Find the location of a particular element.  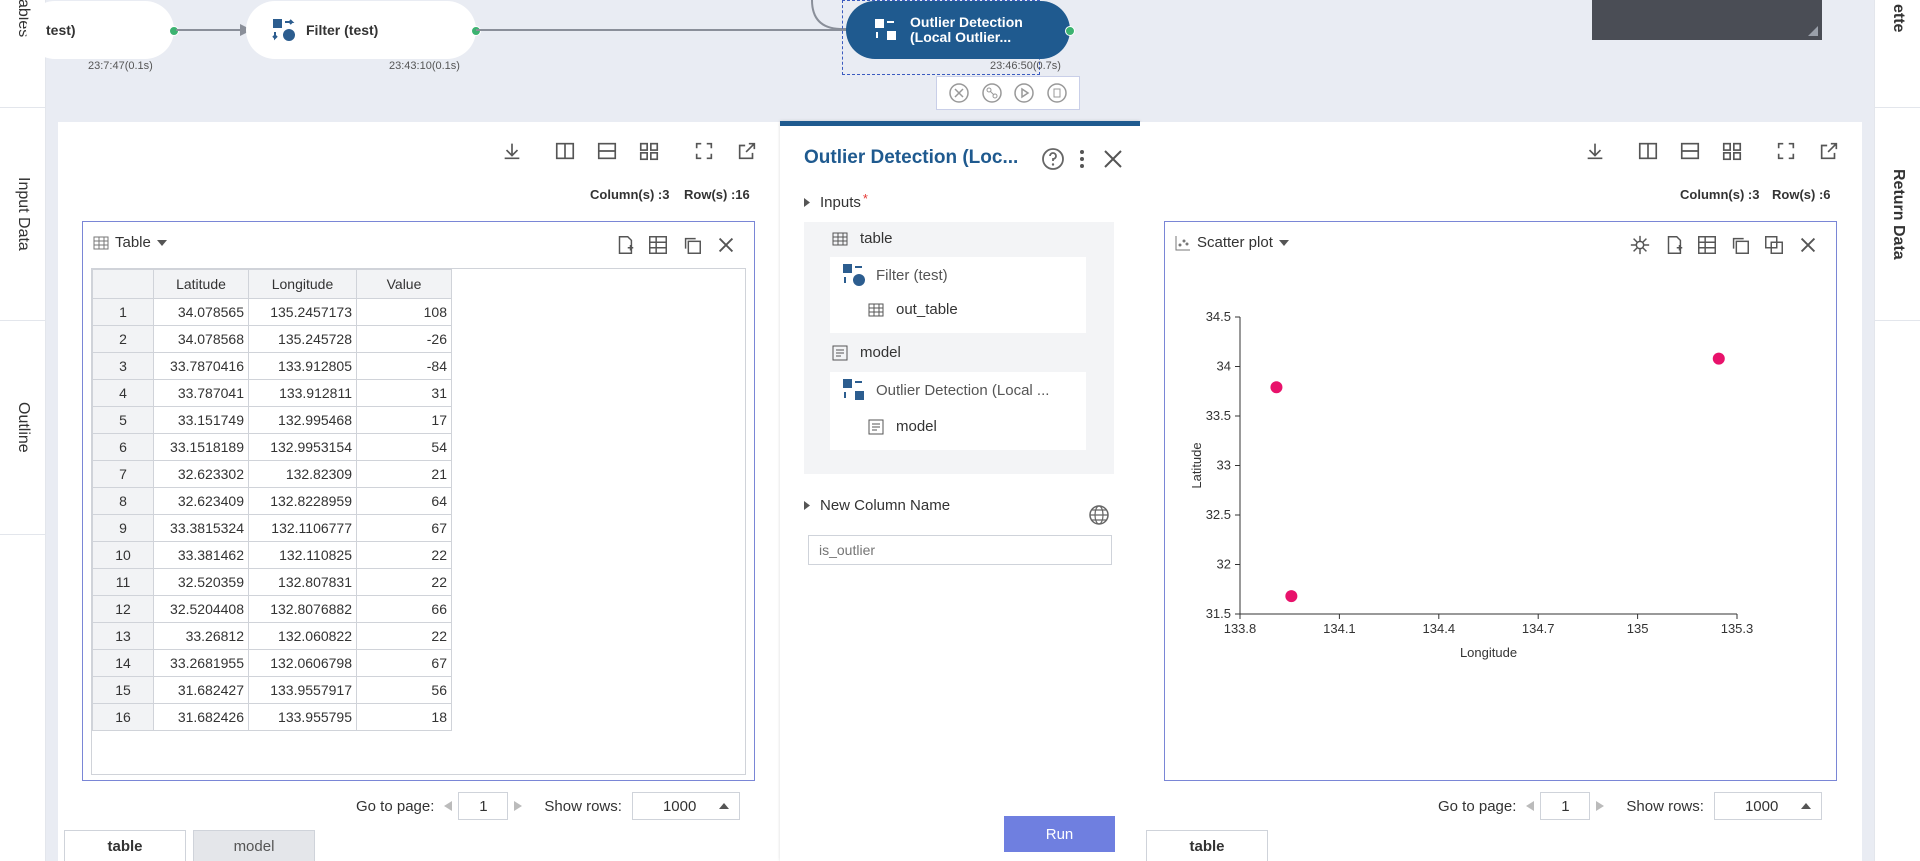

table-row: 12 32.5204408 132.8076882 66 is located at coordinates (272, 609).